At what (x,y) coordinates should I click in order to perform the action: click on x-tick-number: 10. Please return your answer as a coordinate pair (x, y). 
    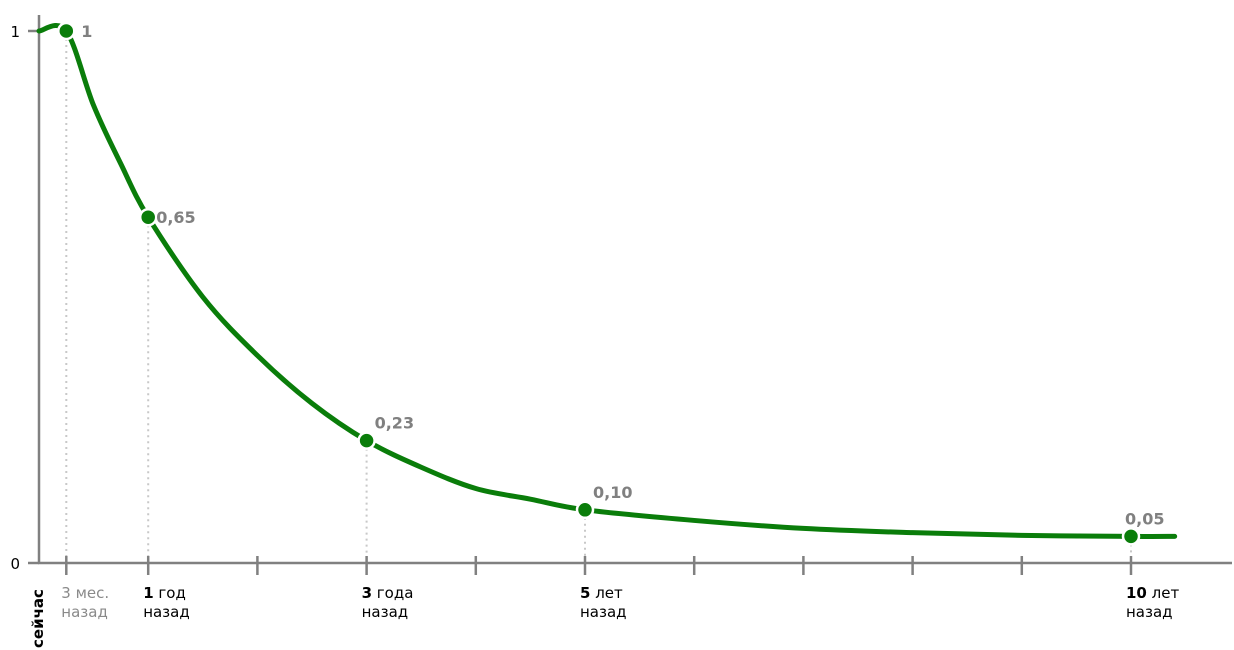
    Looking at the image, I should click on (1136, 593).